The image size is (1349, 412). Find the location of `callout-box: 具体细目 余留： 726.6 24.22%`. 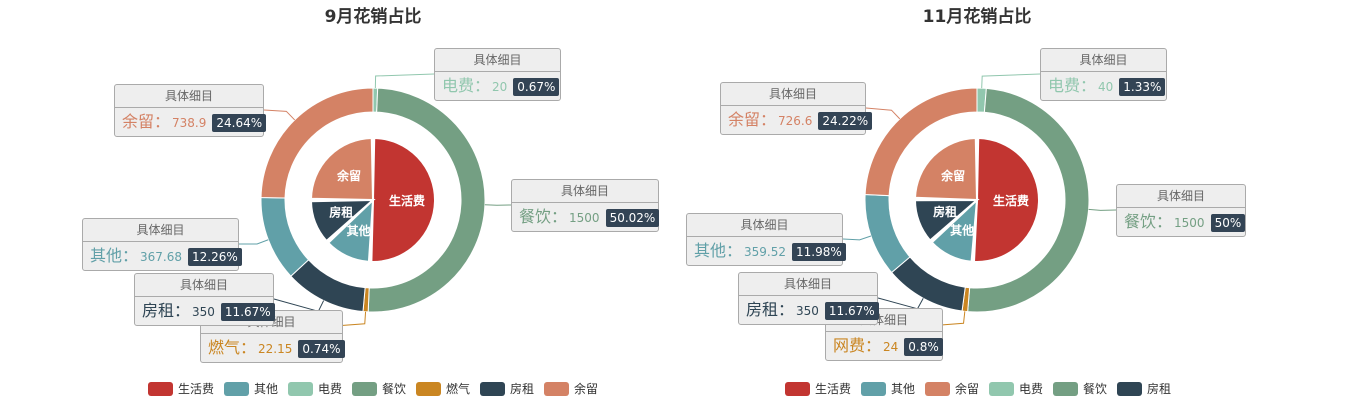

callout-box: 具体细目 余留： 726.6 24.22% is located at coordinates (796, 108).